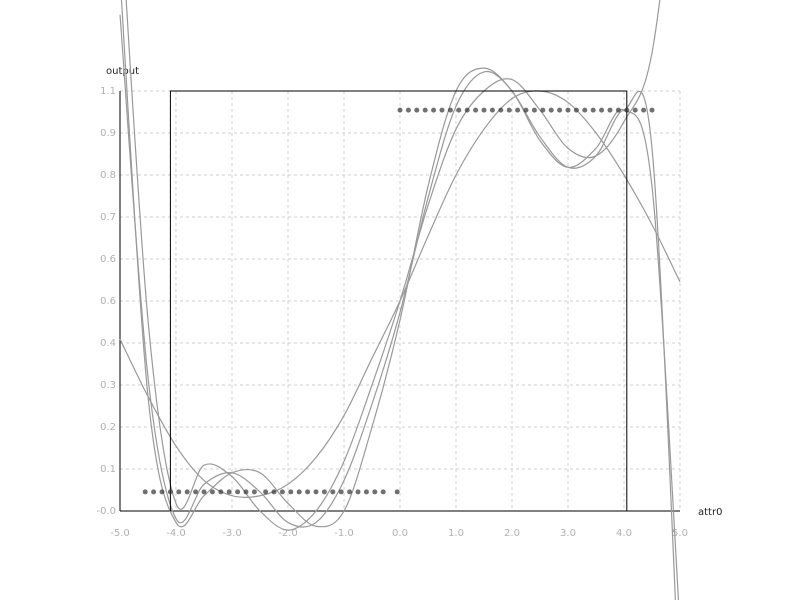  I want to click on y-tick-label: -0.0, so click(106, 511).